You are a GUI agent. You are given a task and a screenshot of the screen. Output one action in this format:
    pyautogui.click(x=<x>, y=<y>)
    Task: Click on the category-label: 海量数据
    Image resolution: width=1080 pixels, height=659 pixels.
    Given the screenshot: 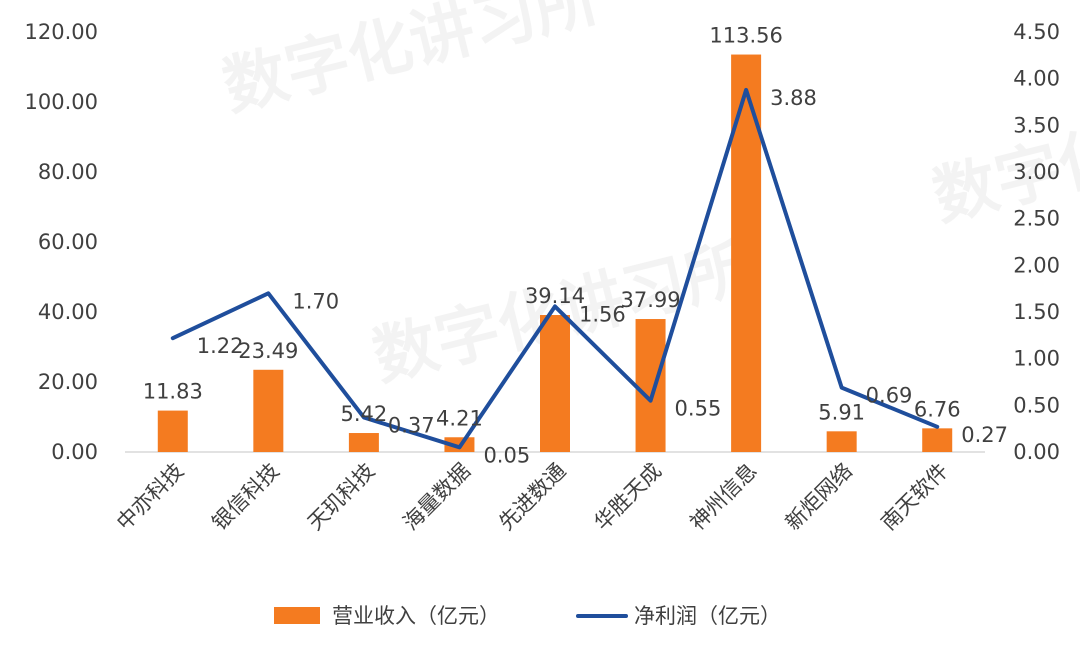 What is the action you would take?
    pyautogui.click(x=437, y=497)
    